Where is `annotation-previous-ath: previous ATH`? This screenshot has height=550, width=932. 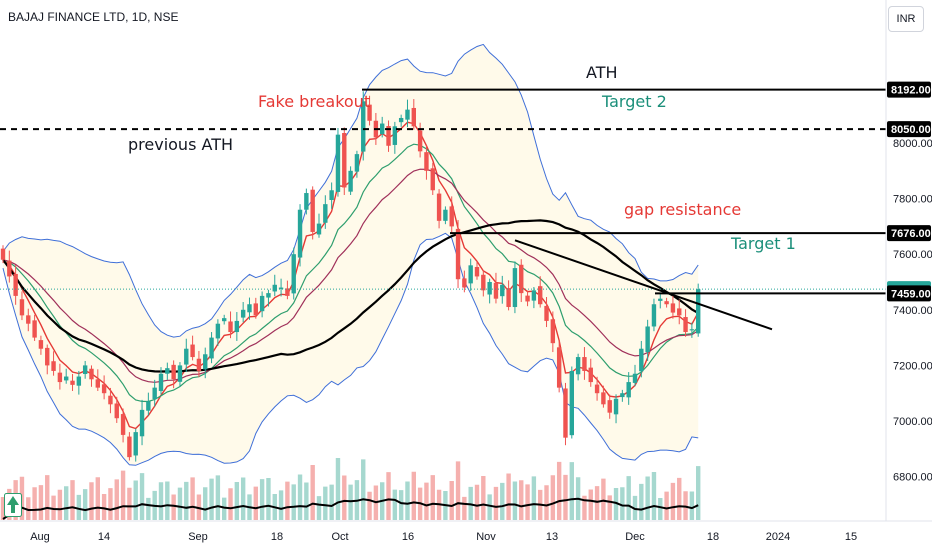 annotation-previous-ath: previous ATH is located at coordinates (180, 144).